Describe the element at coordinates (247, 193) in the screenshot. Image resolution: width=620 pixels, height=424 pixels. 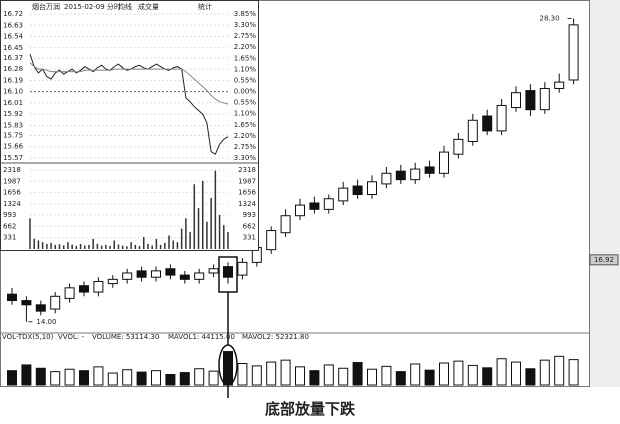
I see `y2-tick-label: 1656` at that location.